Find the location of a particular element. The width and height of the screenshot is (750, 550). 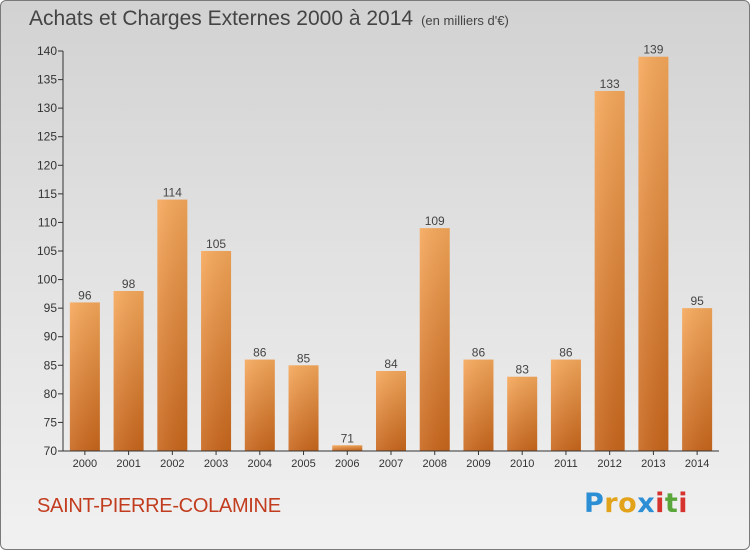

value-label-2003: 105 is located at coordinates (216, 244).